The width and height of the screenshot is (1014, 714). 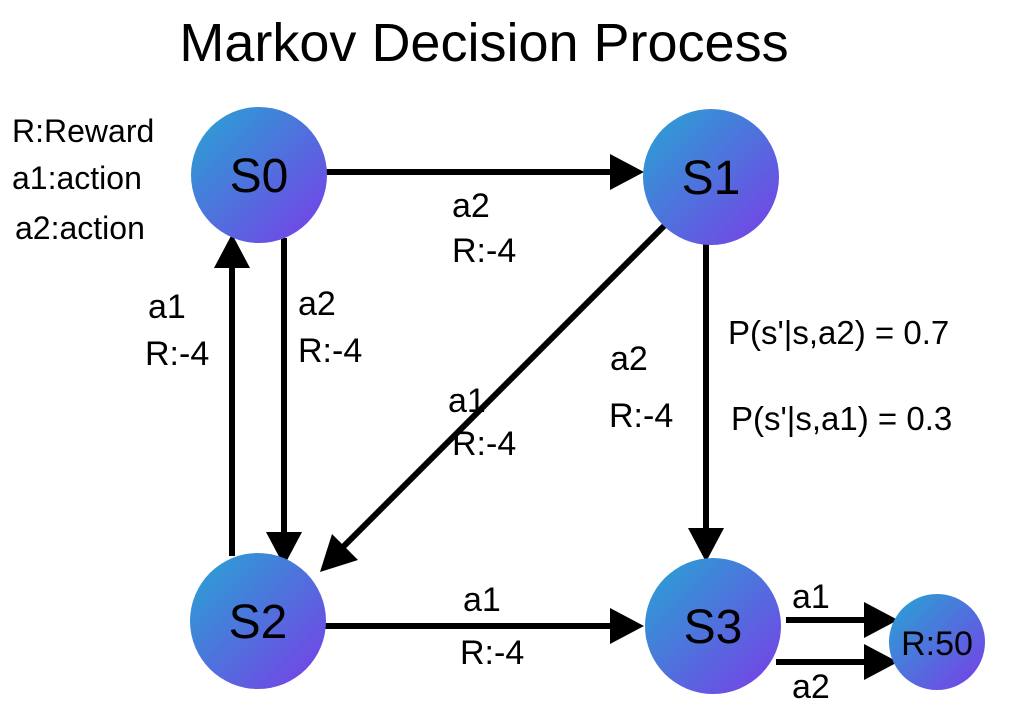 I want to click on legend-action-a1: a1:action, so click(x=77, y=178).